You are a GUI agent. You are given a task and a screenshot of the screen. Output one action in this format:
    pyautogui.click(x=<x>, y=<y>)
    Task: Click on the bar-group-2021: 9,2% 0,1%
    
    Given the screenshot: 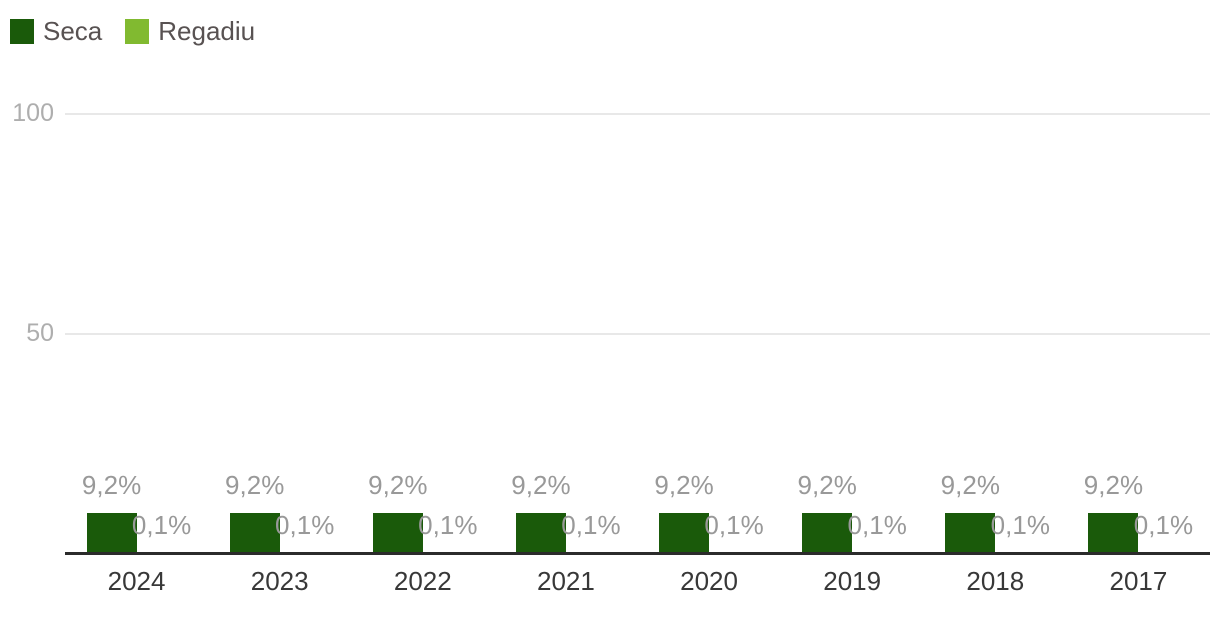 What is the action you would take?
    pyautogui.click(x=565, y=333)
    